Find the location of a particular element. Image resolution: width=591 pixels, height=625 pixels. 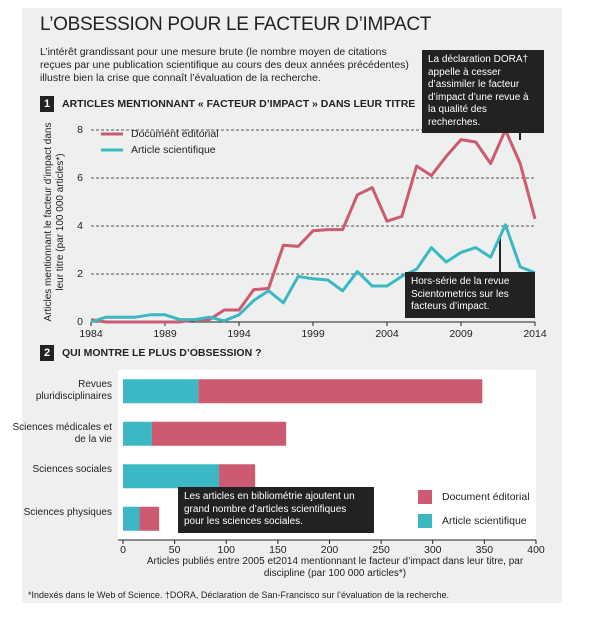

x-tick-label: 350 is located at coordinates (485, 550).